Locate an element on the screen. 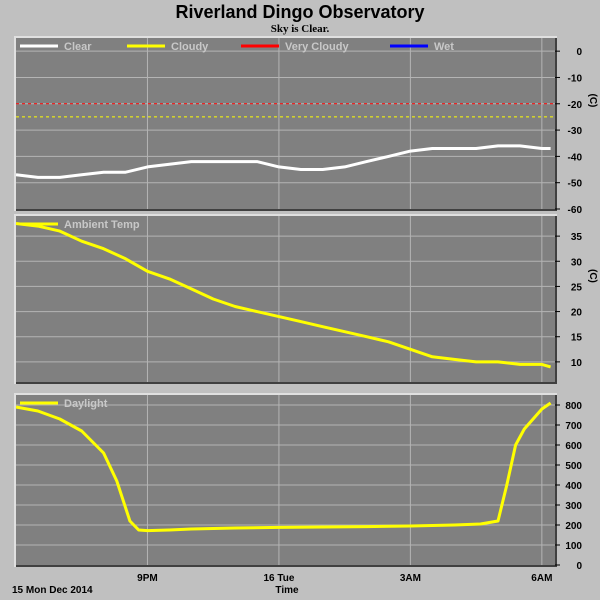 This screenshot has height=600, width=600. x-tick-label: 6AM is located at coordinates (541, 578).